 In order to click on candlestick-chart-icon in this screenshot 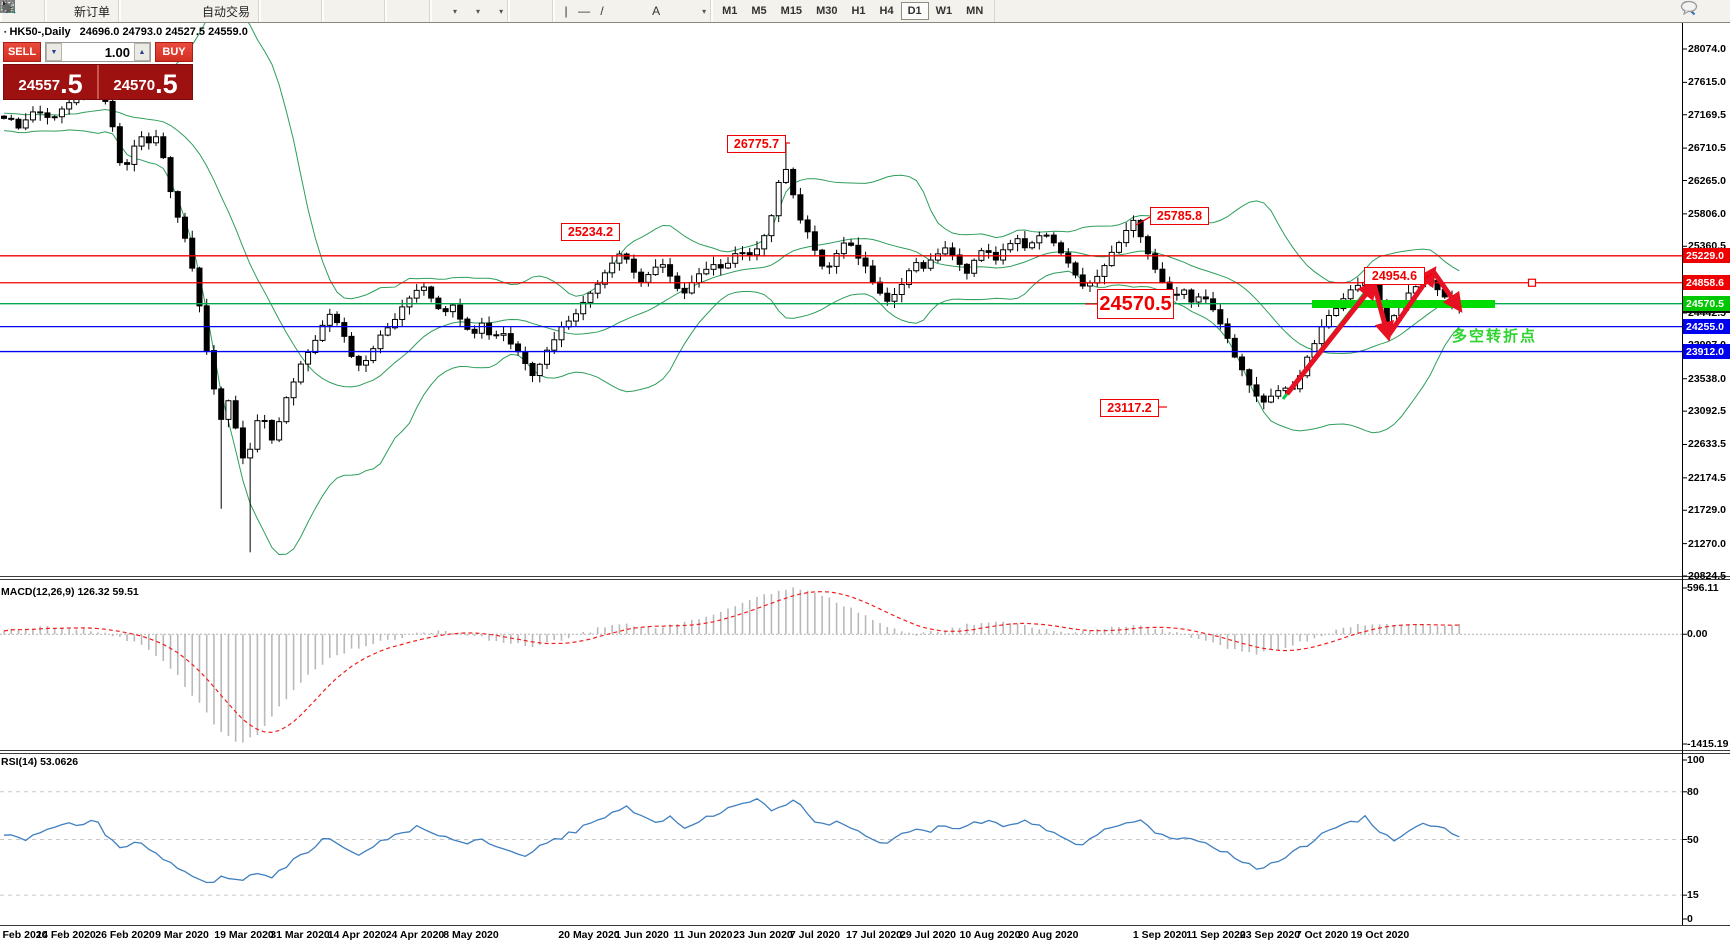, I will do `click(150, 10)`.